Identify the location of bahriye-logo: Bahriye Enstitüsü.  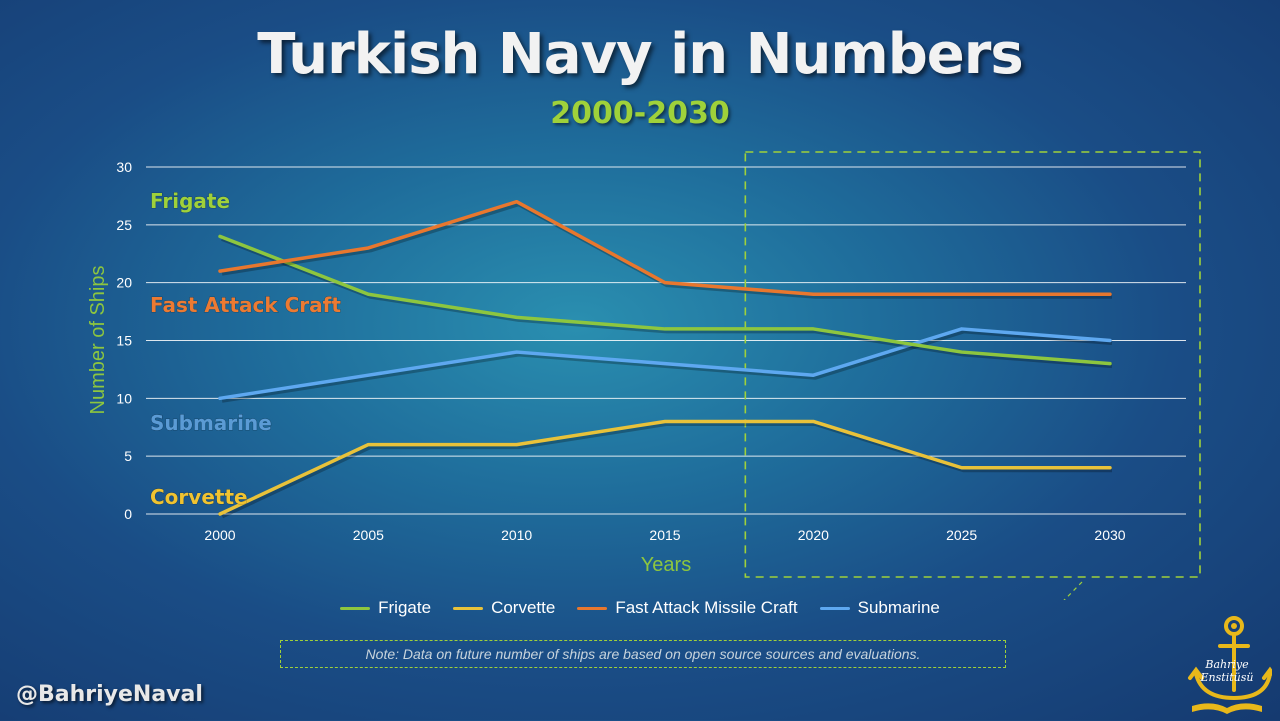
(1230, 664).